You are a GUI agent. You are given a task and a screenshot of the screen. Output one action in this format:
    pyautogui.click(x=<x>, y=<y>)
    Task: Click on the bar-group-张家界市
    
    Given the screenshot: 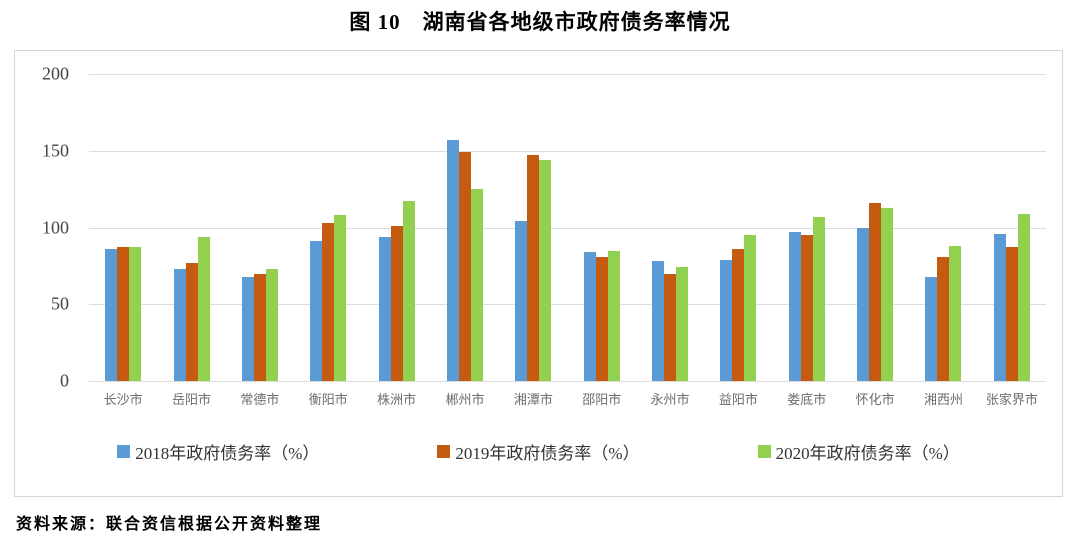 What is the action you would take?
    pyautogui.click(x=1012, y=227)
    